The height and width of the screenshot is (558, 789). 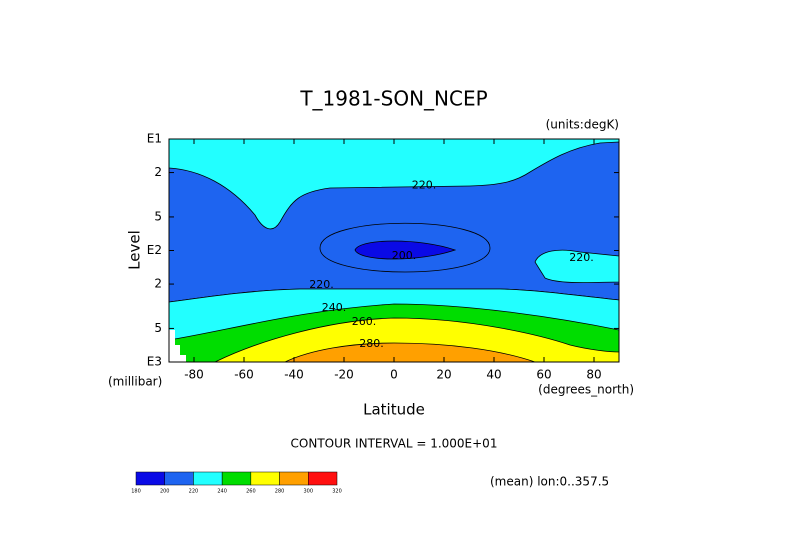 What do you see at coordinates (280, 492) in the screenshot?
I see `colorbar-label: 280` at bounding box center [280, 492].